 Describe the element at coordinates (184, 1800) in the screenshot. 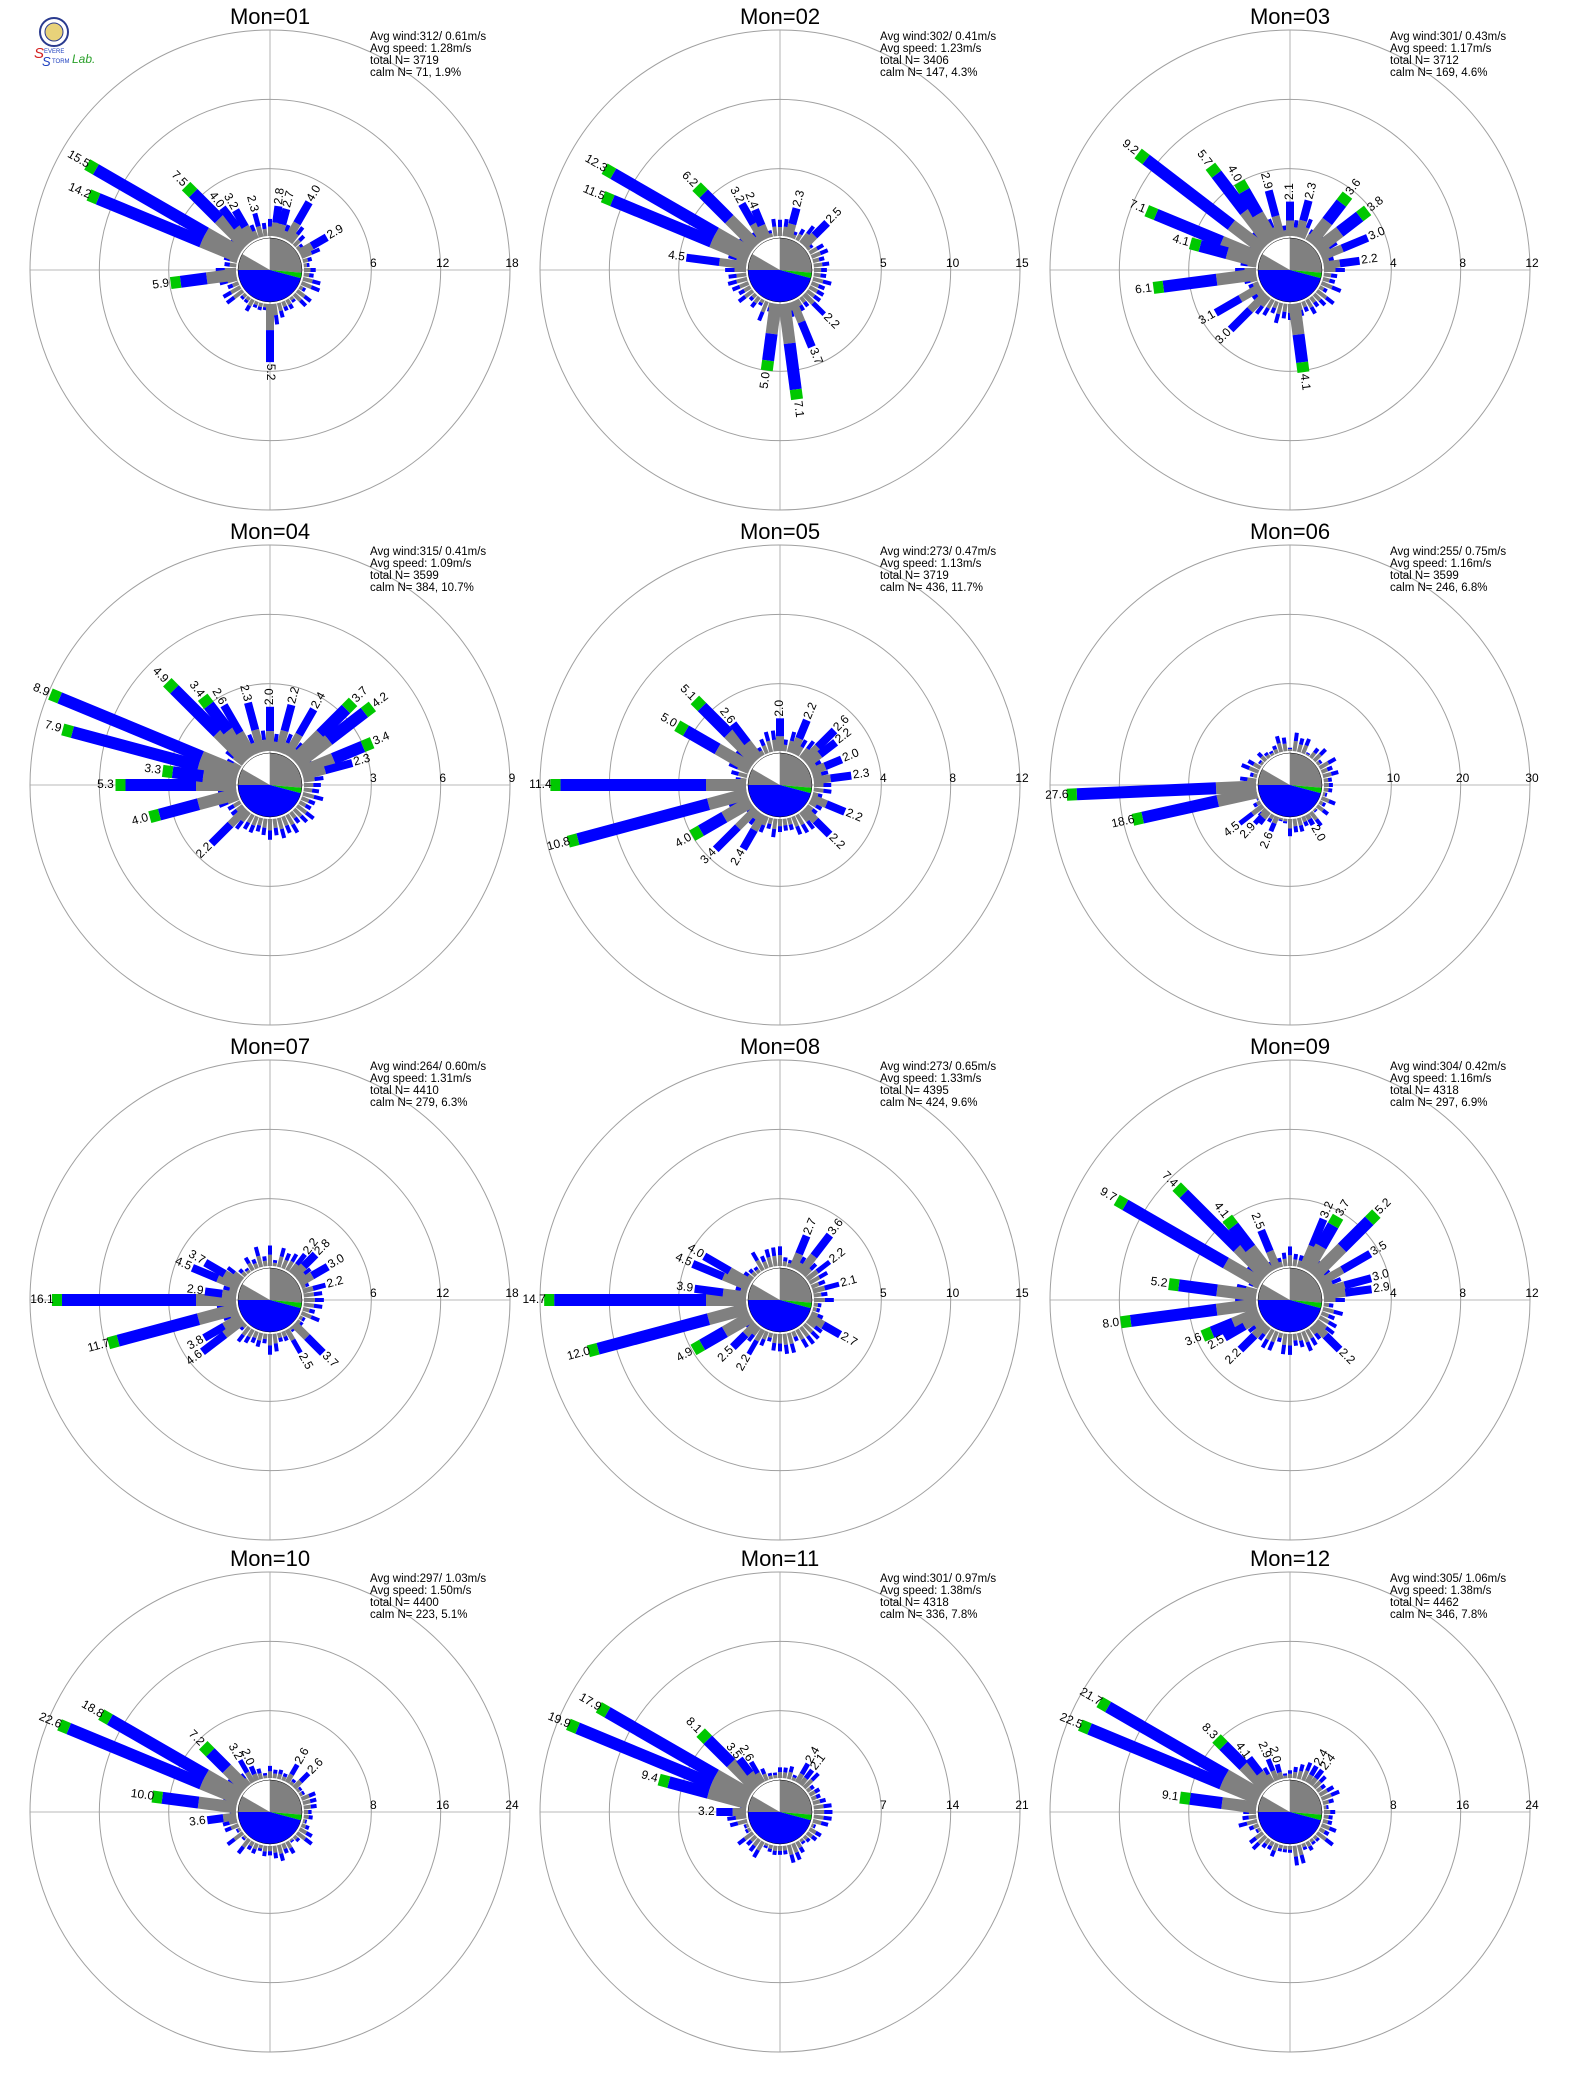

I see `labeled-direction-bar: 10.0` at that location.